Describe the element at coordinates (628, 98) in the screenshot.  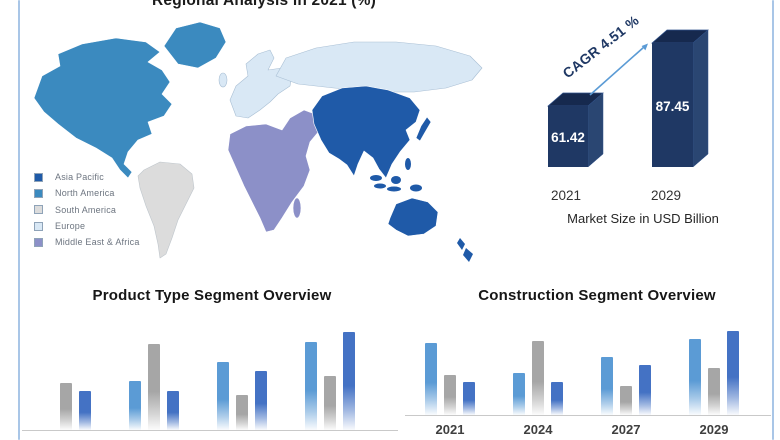
I see `market-size-bars-svg` at that location.